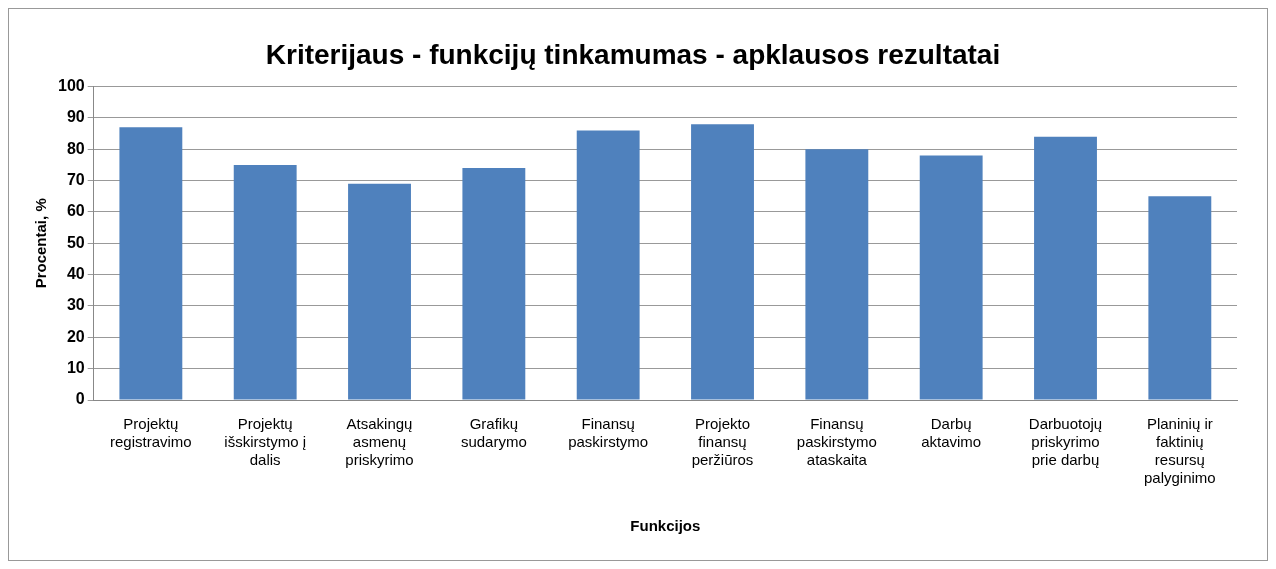 Image resolution: width=1276 pixels, height=569 pixels. Describe the element at coordinates (1179, 451) in the screenshot. I see `x-tick-label: Planinių ir faktinių resursų palyginimo` at that location.